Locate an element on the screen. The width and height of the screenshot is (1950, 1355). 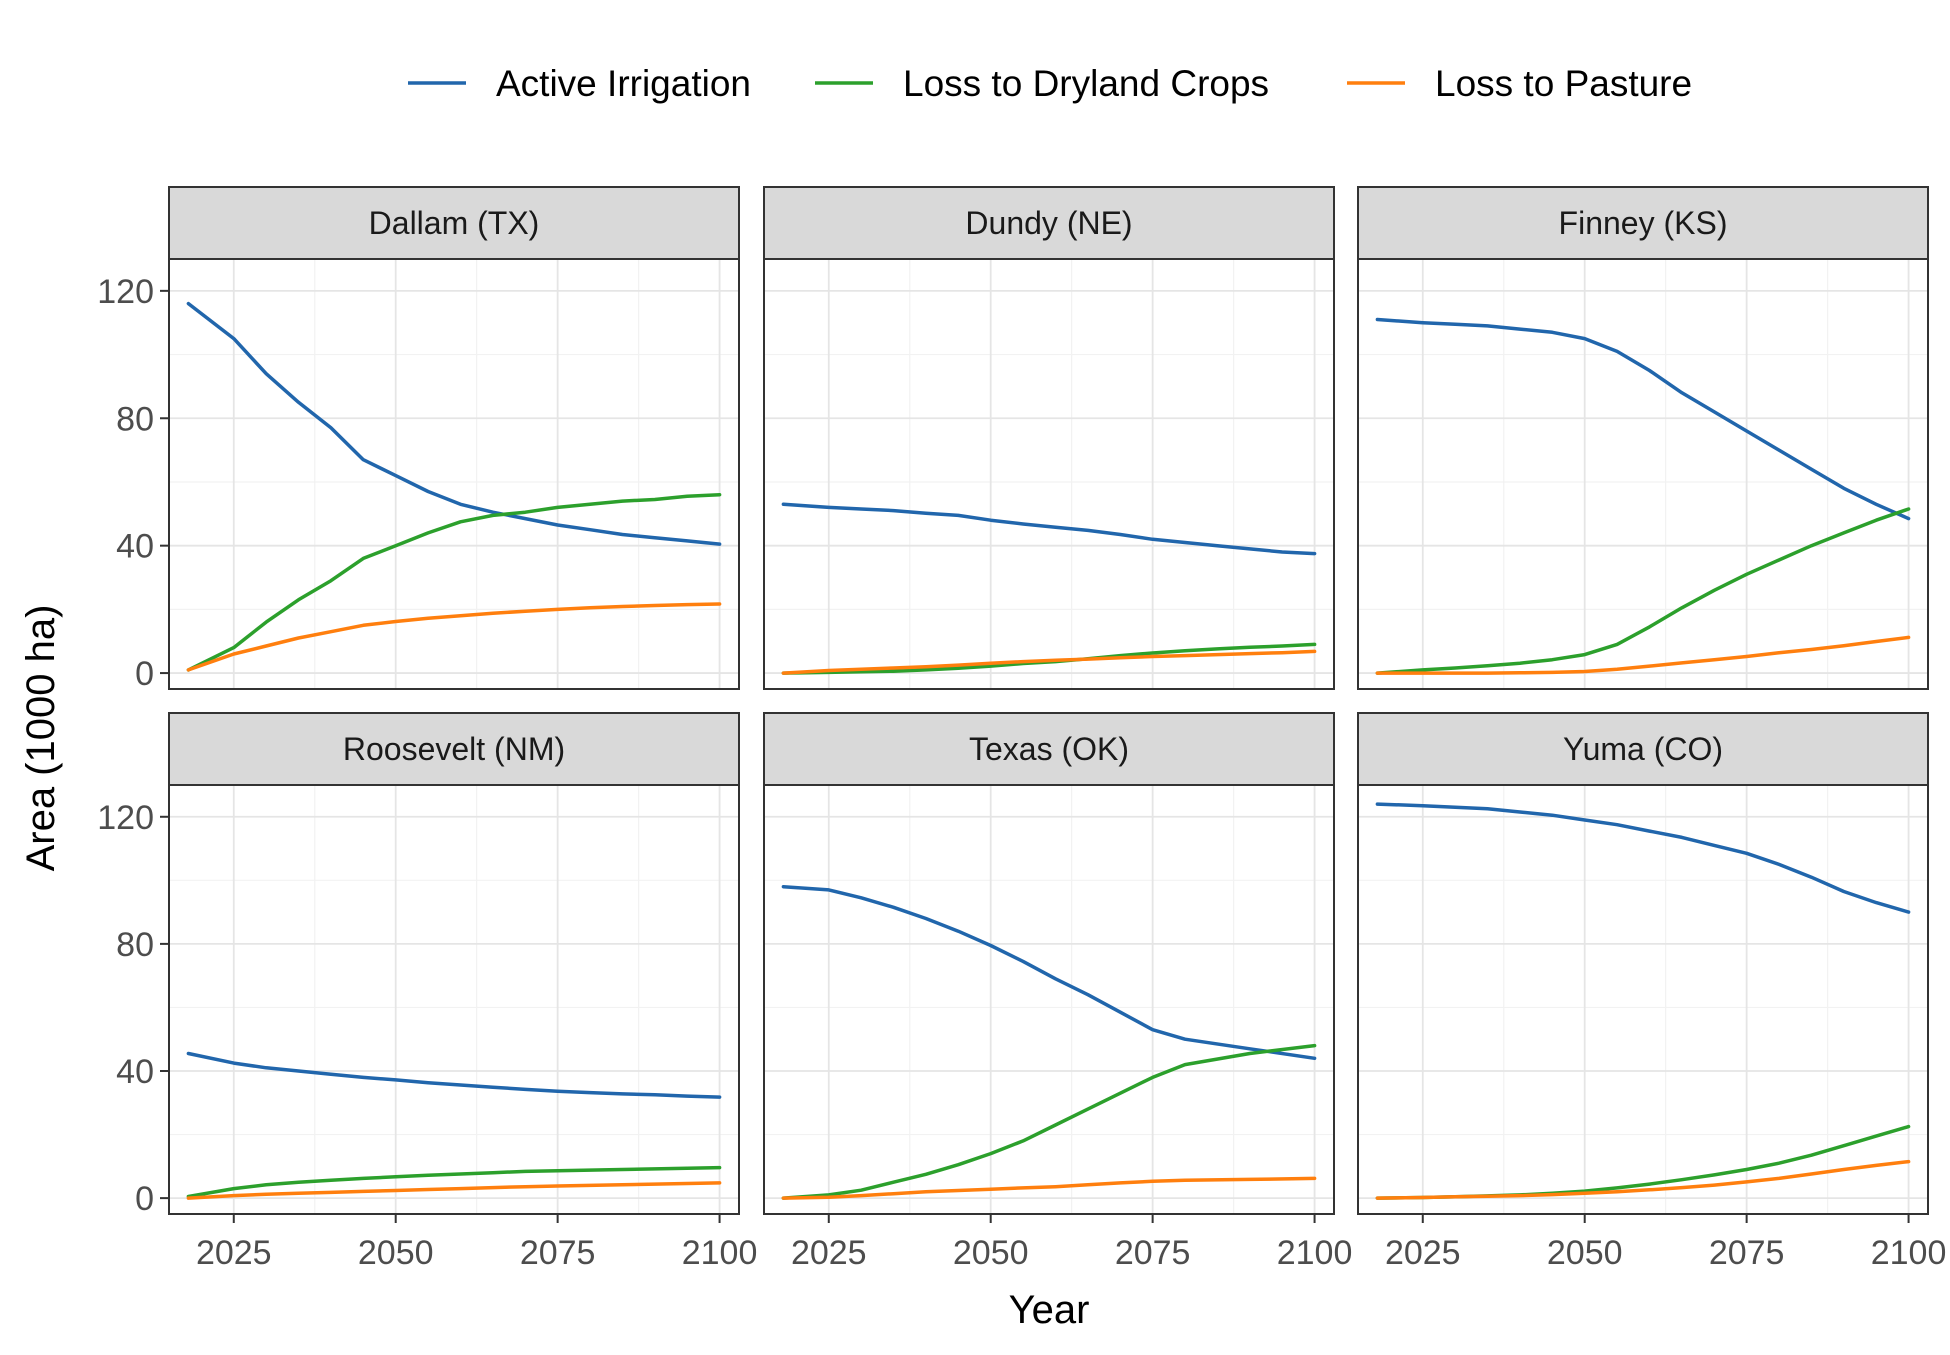
legend-item-loss-to-dryland-crops: Loss to Dryland Crops is located at coordinates (1042, 83).